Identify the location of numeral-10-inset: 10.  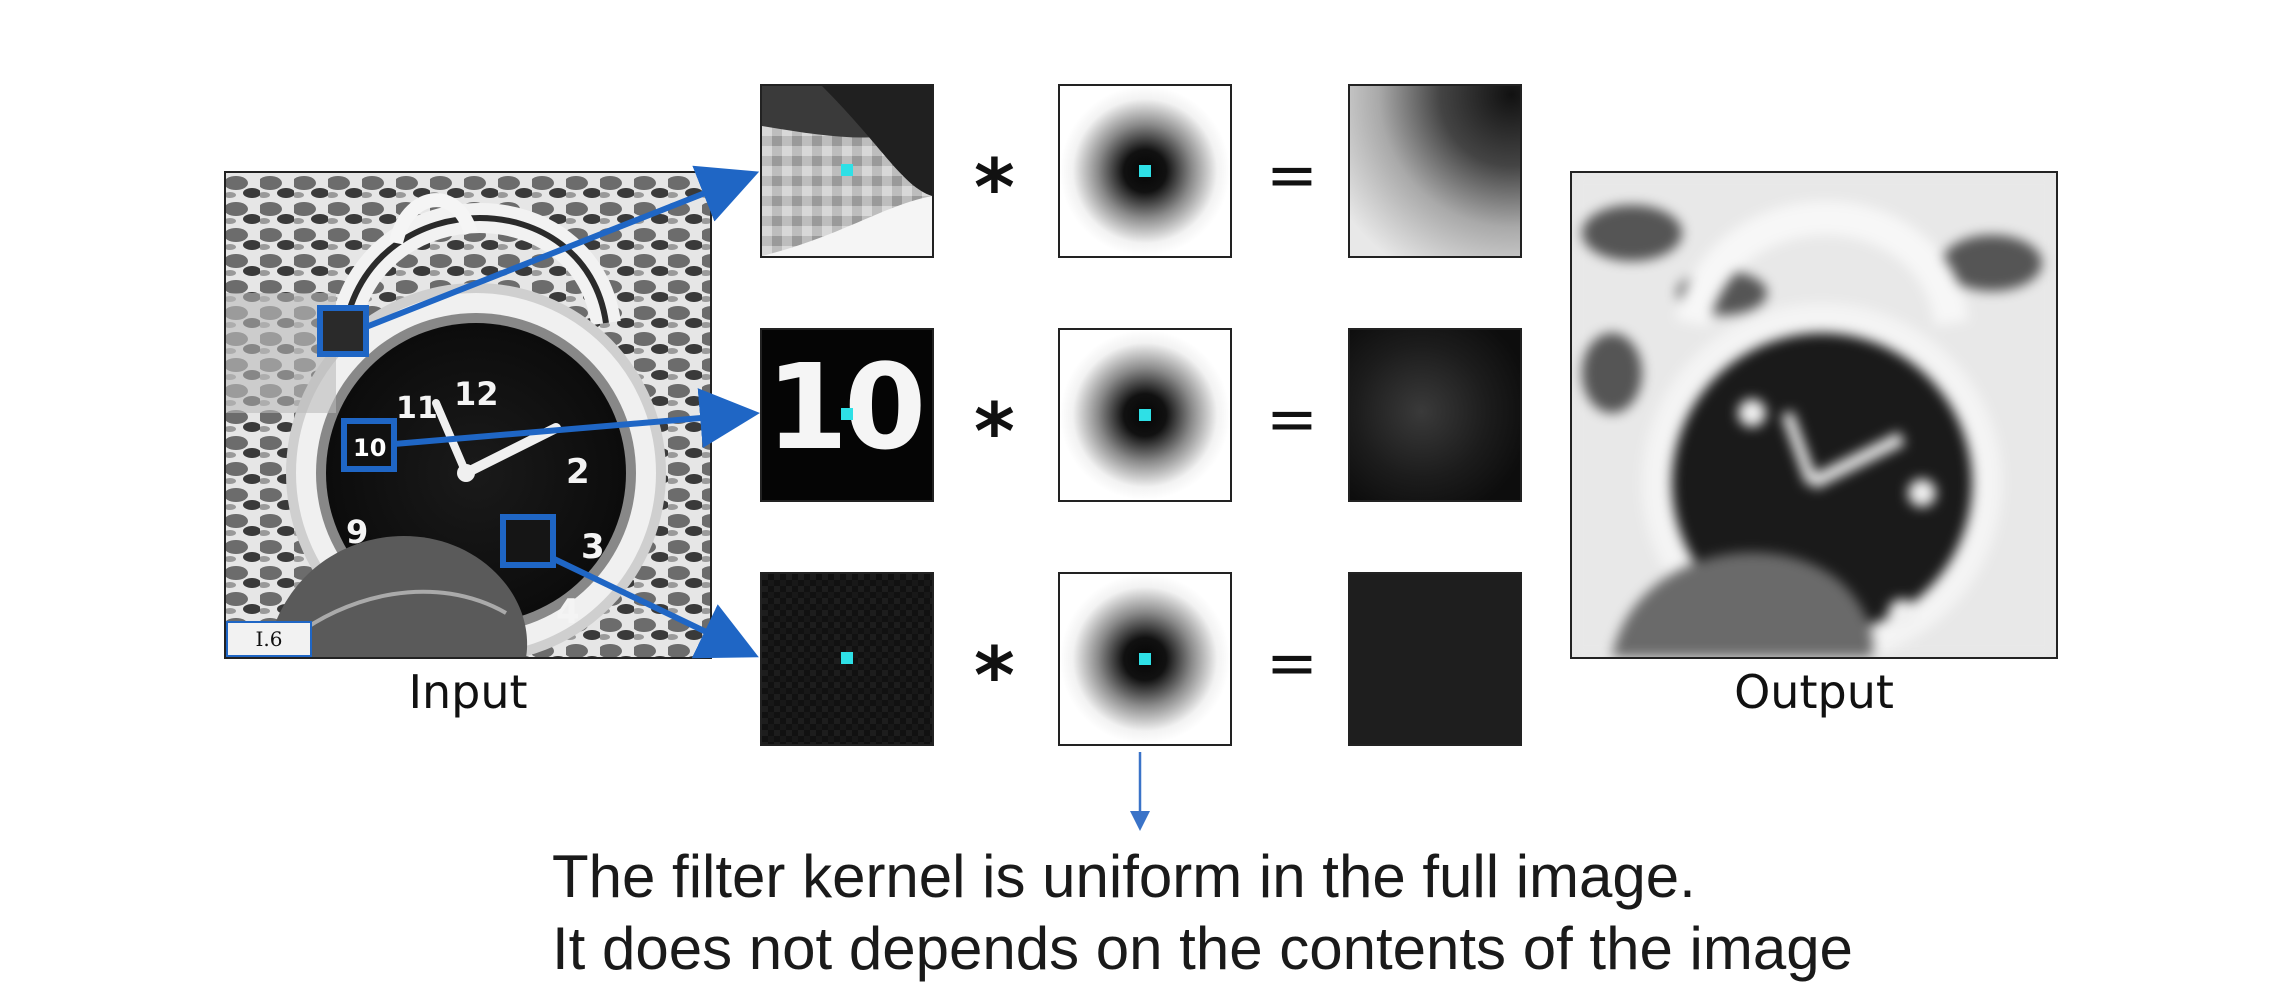
(369, 448).